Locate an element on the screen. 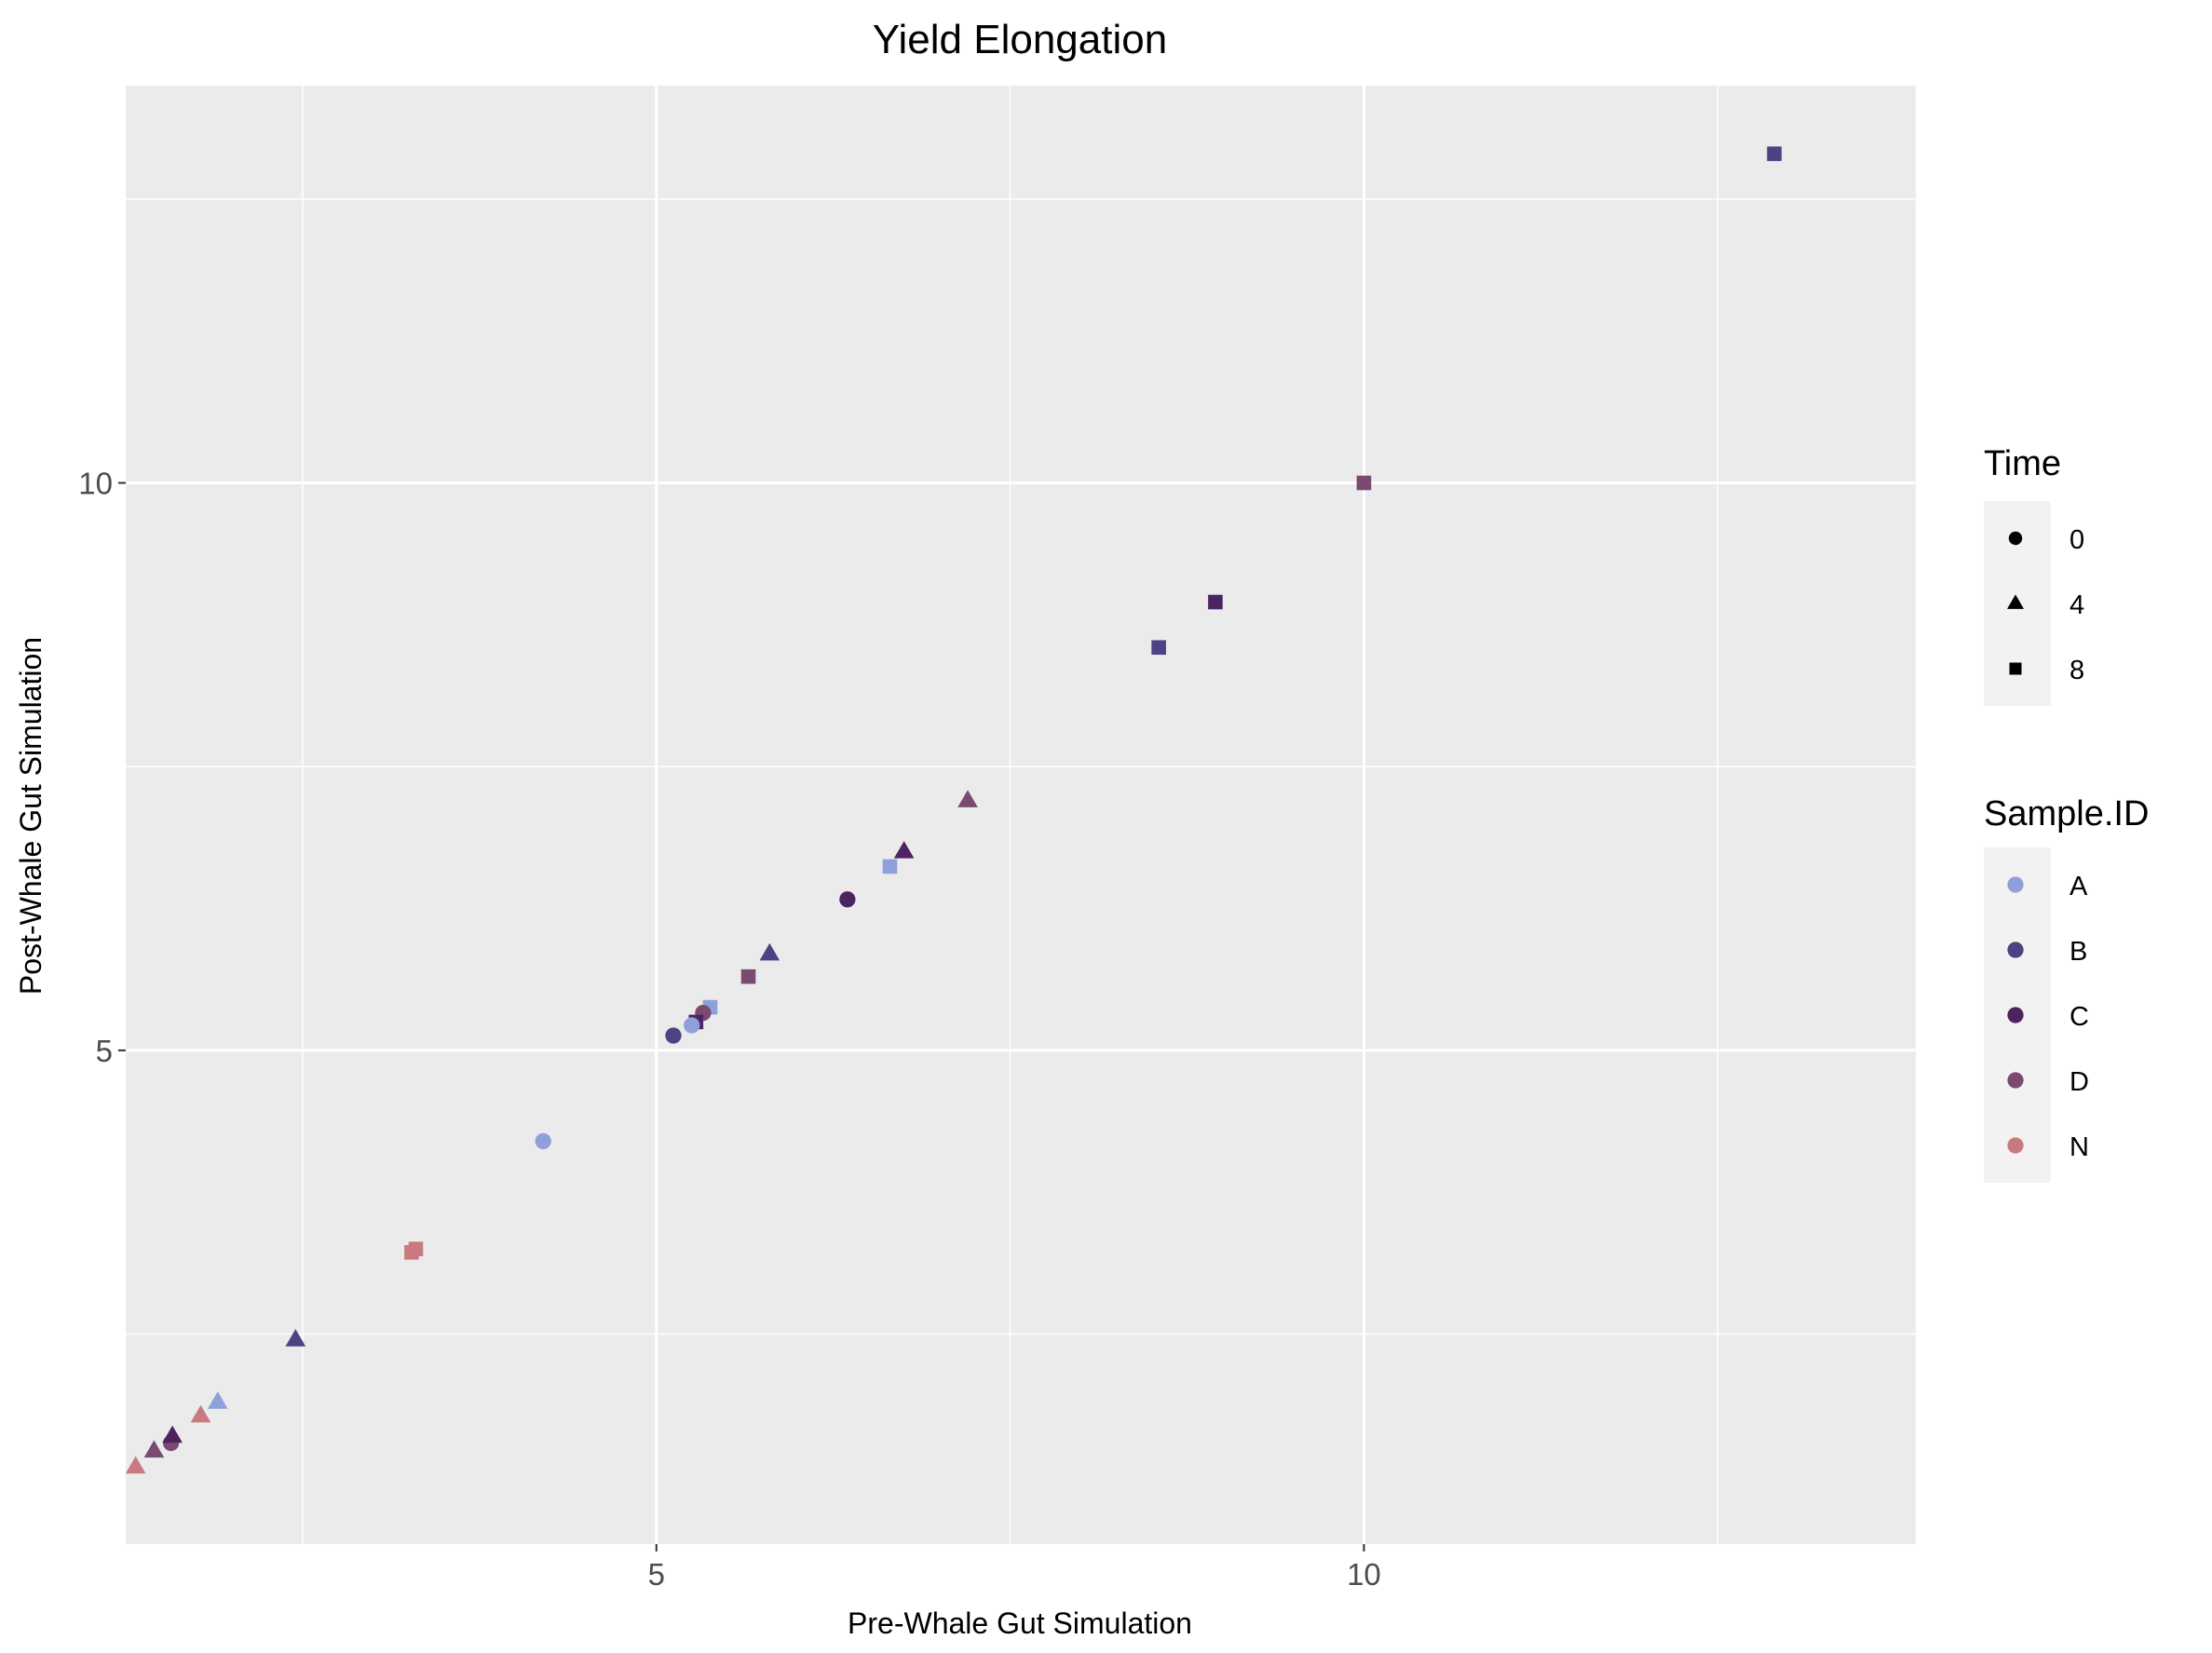 The width and height of the screenshot is (2212, 1653). y-tick-label: 5 is located at coordinates (105, 1051).